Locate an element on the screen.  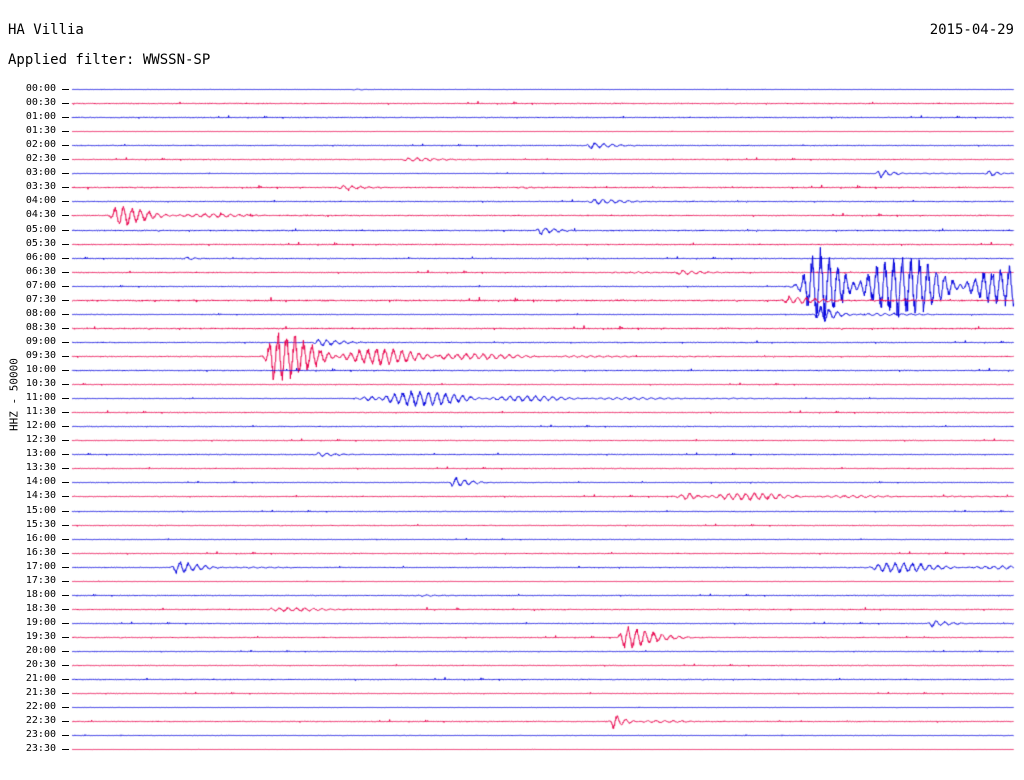
time-tick-label: 23:00 is located at coordinates (40, 735).